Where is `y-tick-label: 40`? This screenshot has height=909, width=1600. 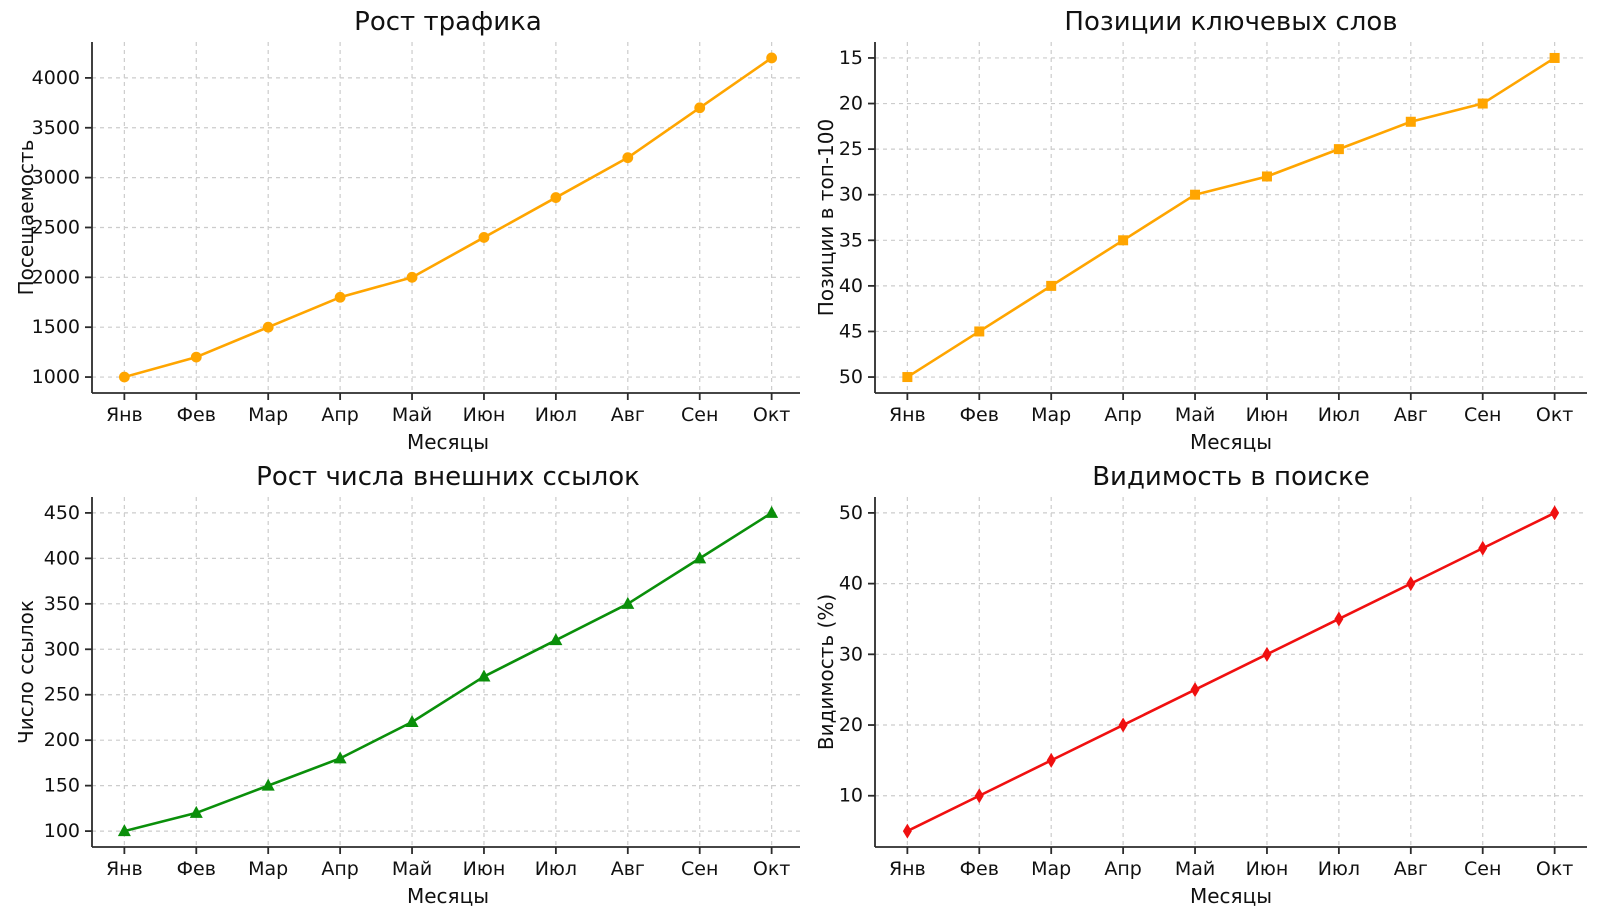 y-tick-label: 40 is located at coordinates (851, 584).